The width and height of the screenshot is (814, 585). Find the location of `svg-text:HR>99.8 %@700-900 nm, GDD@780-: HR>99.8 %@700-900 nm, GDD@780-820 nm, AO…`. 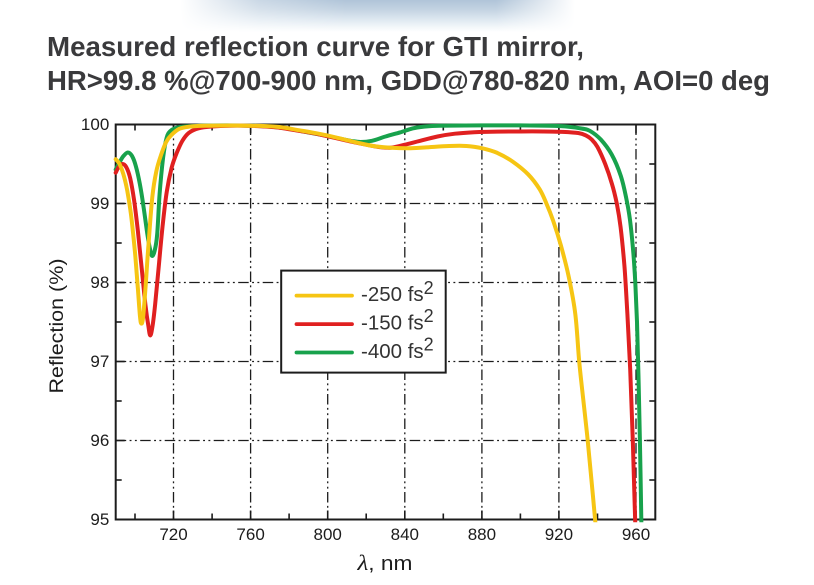

svg-text:HR>99.8 %@700-900 nm, GDD@780-: HR>99.8 %@700-900 nm, GDD@780-820 nm, AO… is located at coordinates (408, 80).